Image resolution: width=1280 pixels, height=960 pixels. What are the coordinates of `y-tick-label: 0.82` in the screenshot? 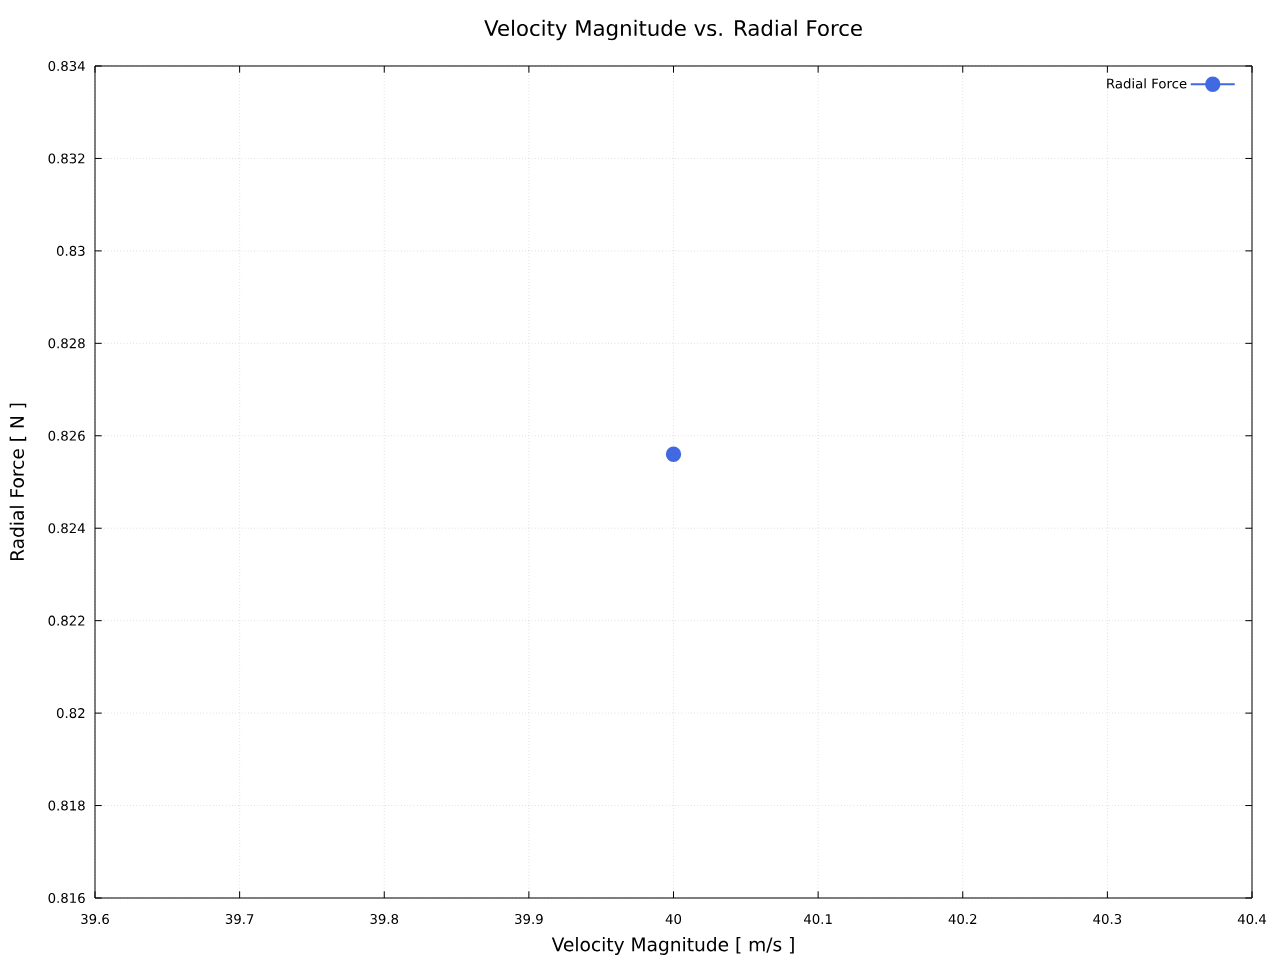 It's located at (70, 713).